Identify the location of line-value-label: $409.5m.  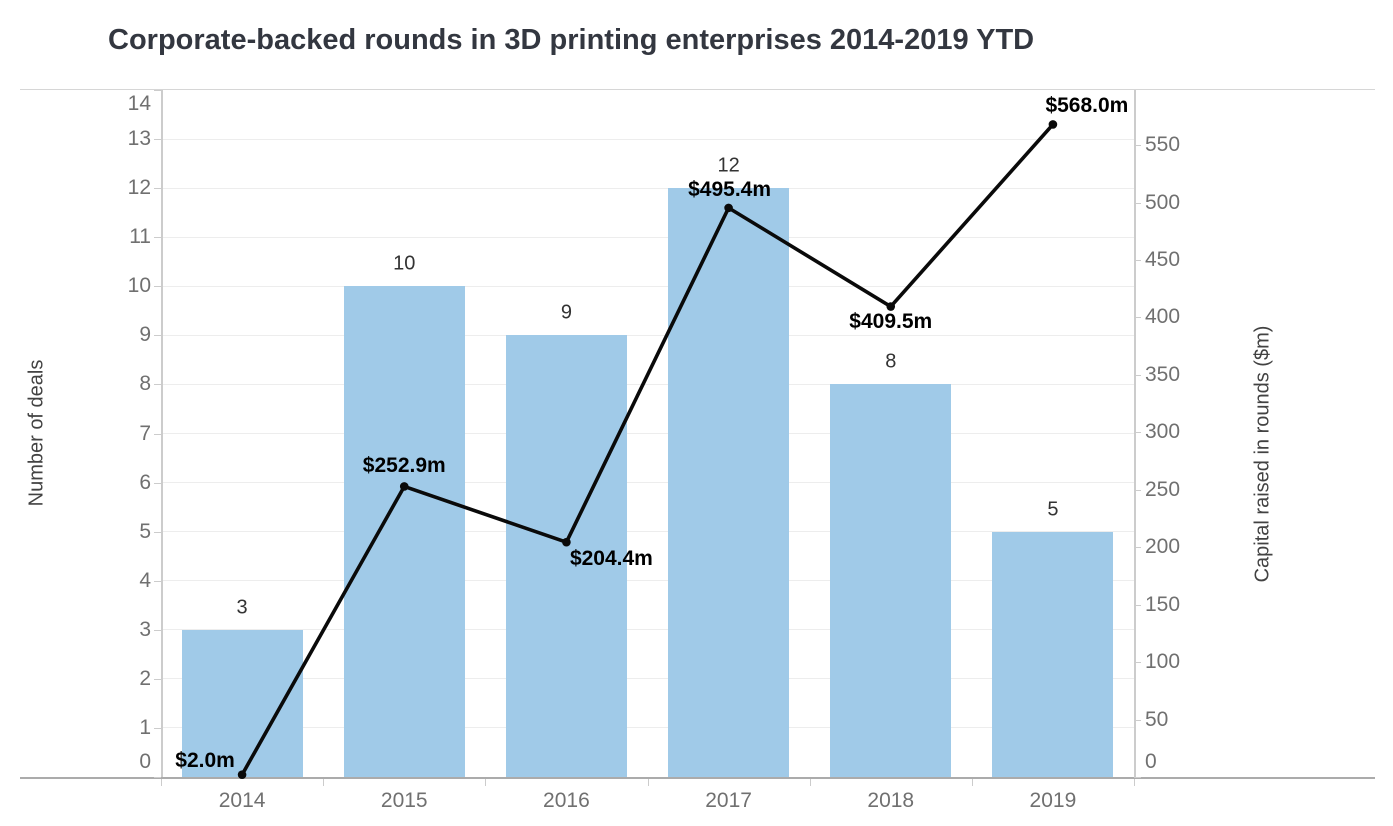
(891, 321).